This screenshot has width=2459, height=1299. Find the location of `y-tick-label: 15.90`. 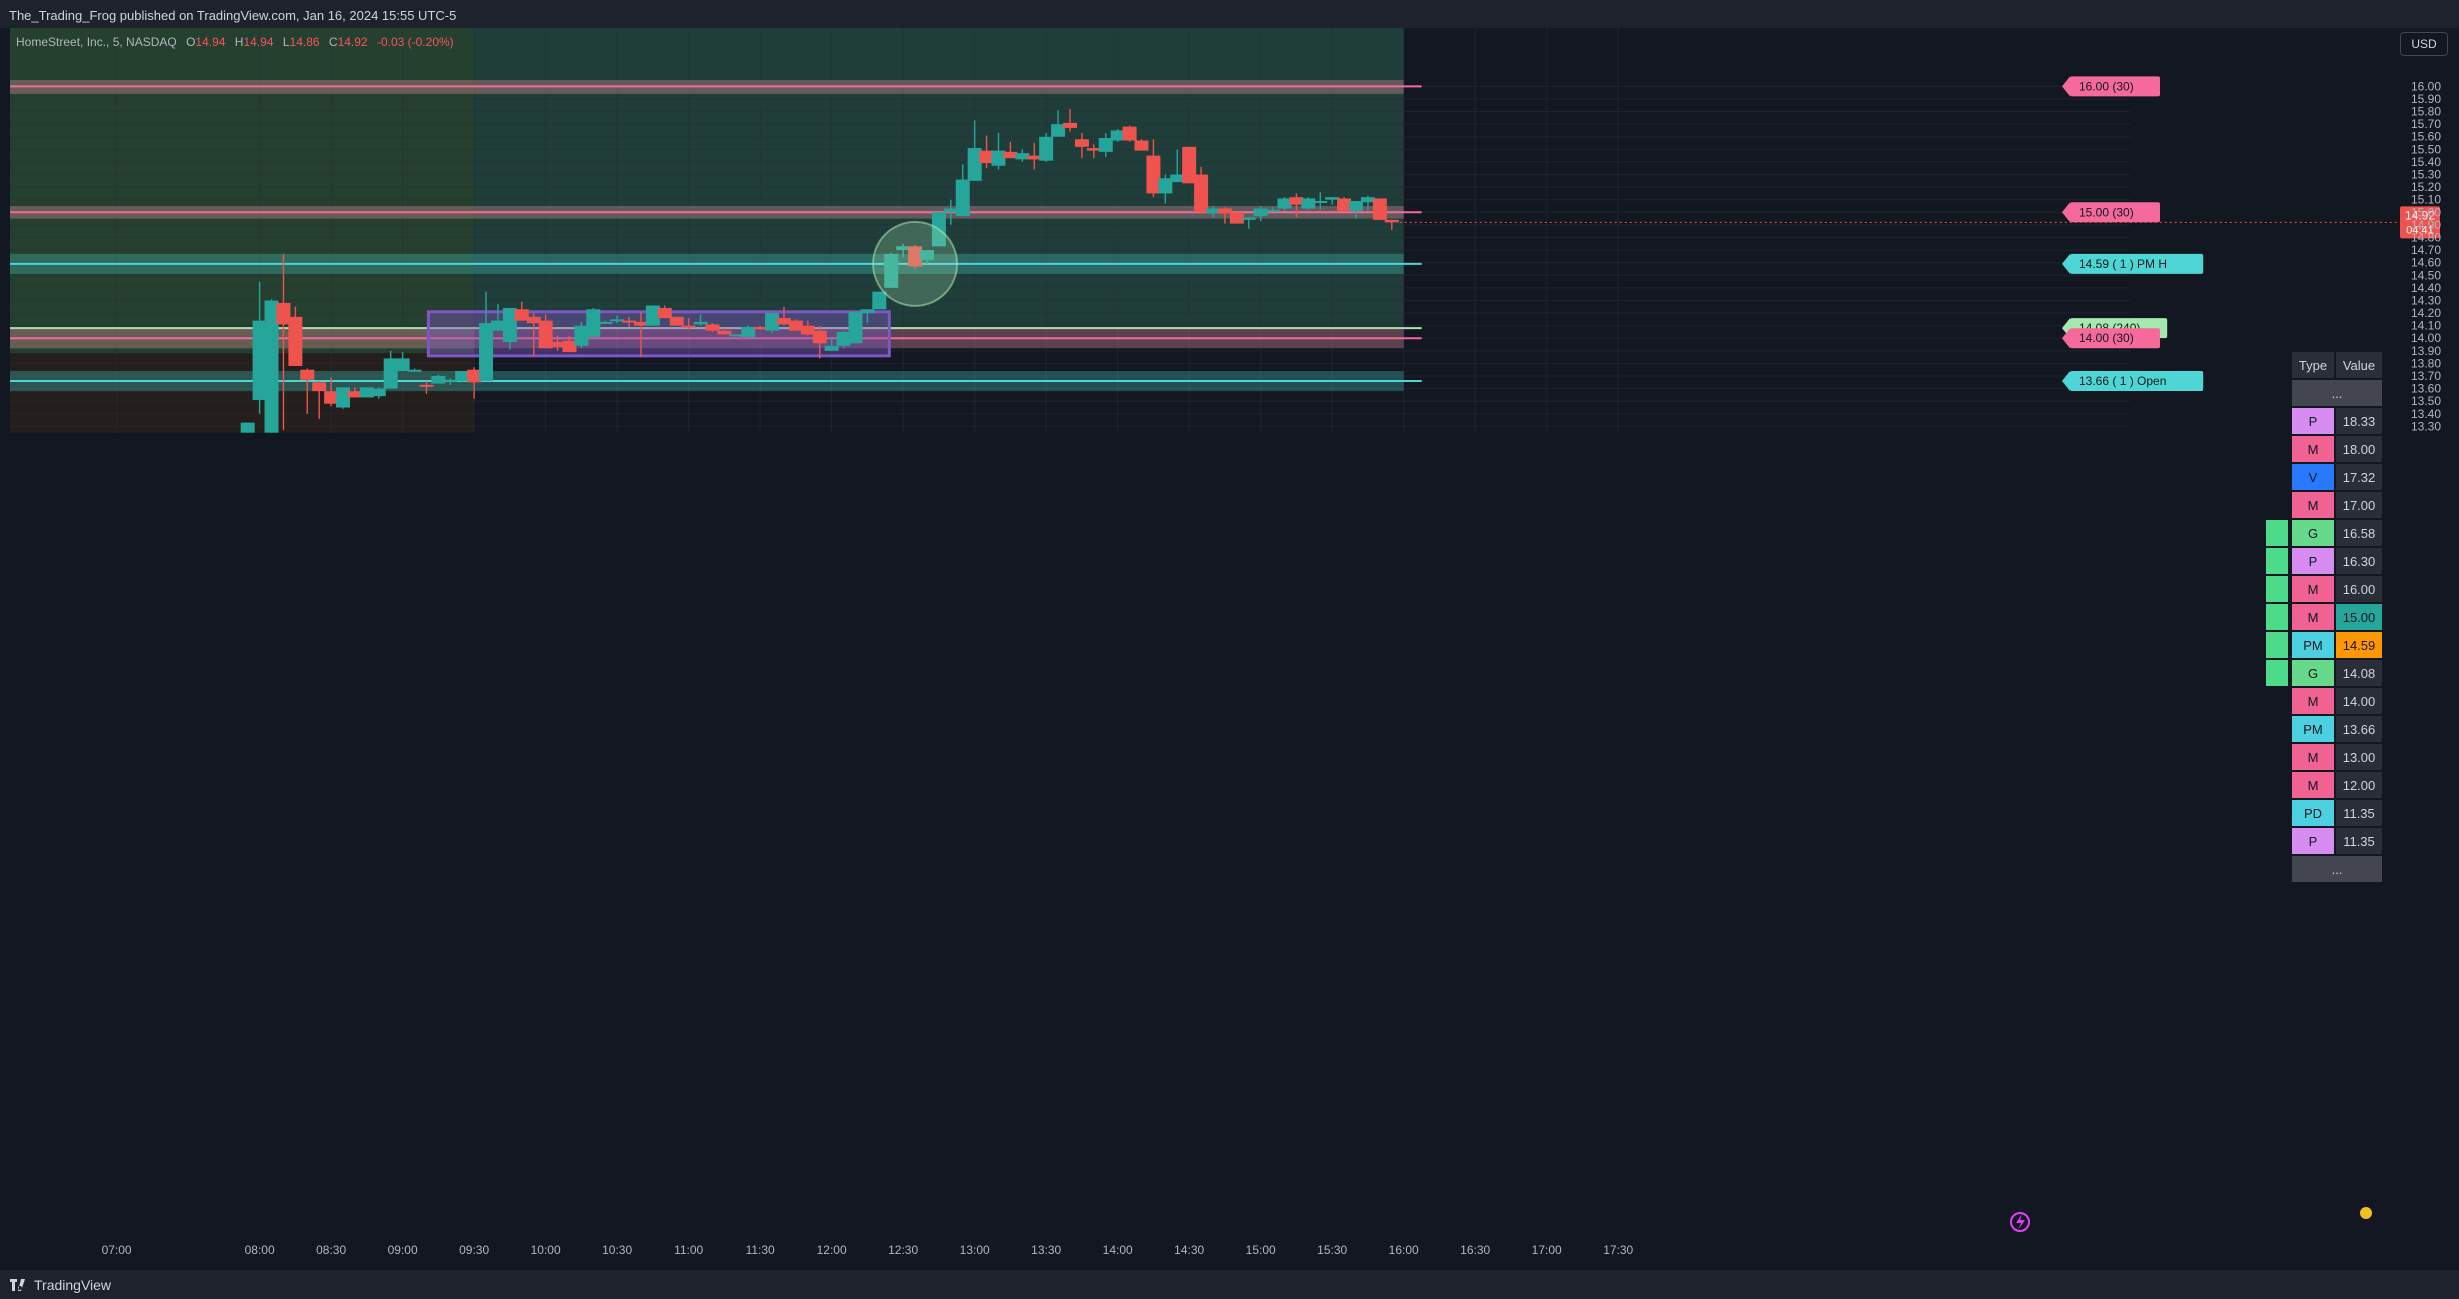

y-tick-label: 15.90 is located at coordinates (2426, 99).